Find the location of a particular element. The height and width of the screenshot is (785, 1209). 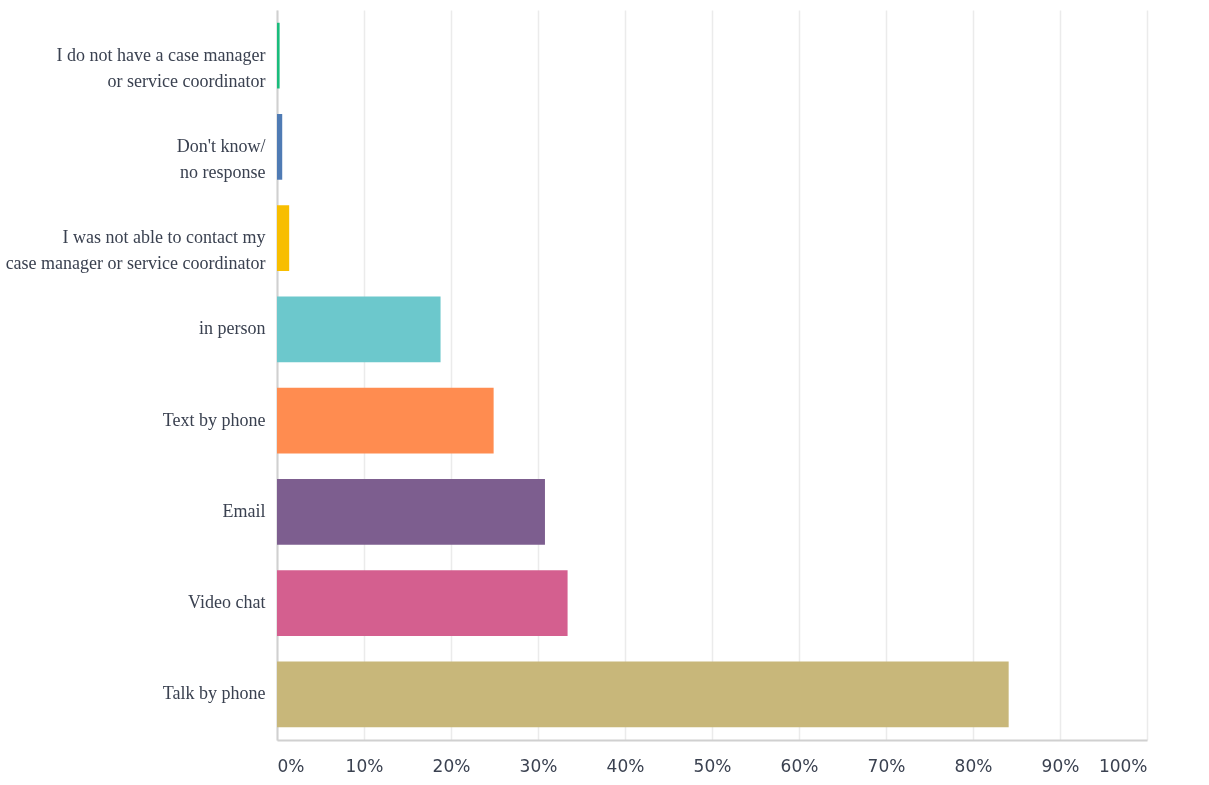

x-tick-label: 100% is located at coordinates (1123, 765).